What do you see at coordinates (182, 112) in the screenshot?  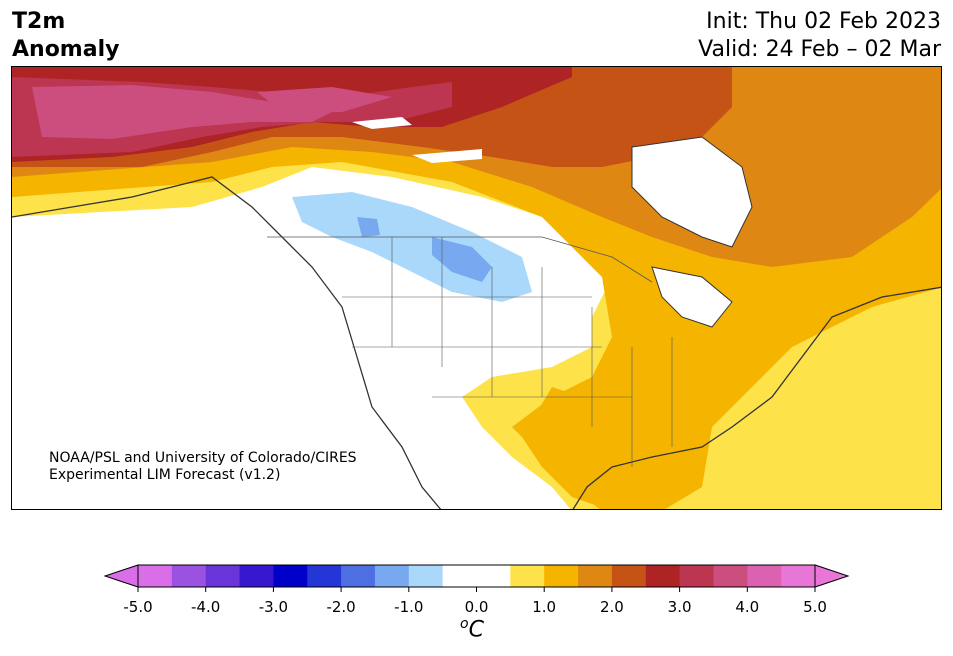 I see `zone-pos7` at bounding box center [182, 112].